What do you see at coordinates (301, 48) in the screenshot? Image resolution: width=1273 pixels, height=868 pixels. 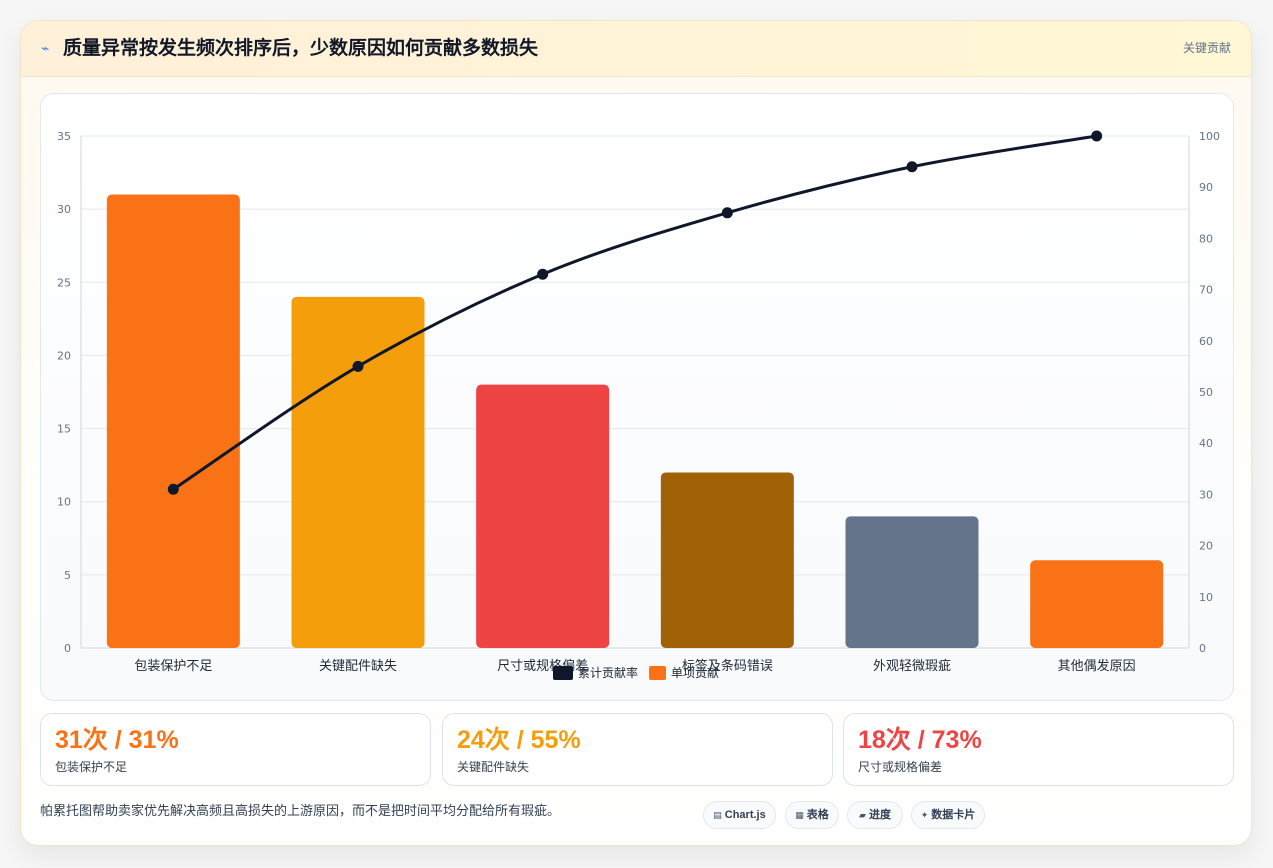 I see `page-title: 质量异常按发生频次排序后，少数原因如何贡献多数损失` at bounding box center [301, 48].